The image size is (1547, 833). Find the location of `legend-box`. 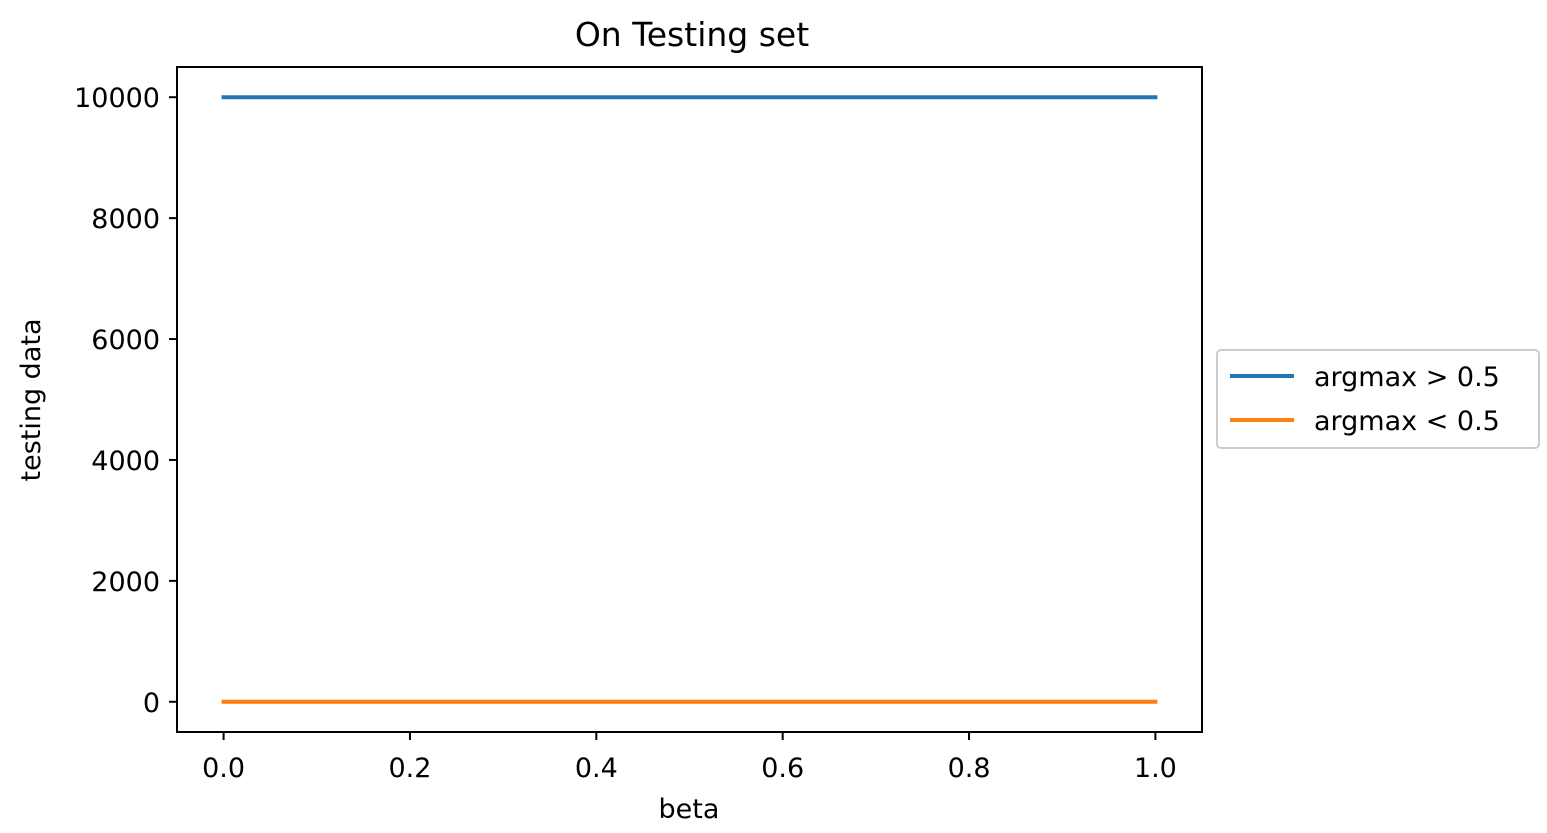

legend-box is located at coordinates (1378, 399).